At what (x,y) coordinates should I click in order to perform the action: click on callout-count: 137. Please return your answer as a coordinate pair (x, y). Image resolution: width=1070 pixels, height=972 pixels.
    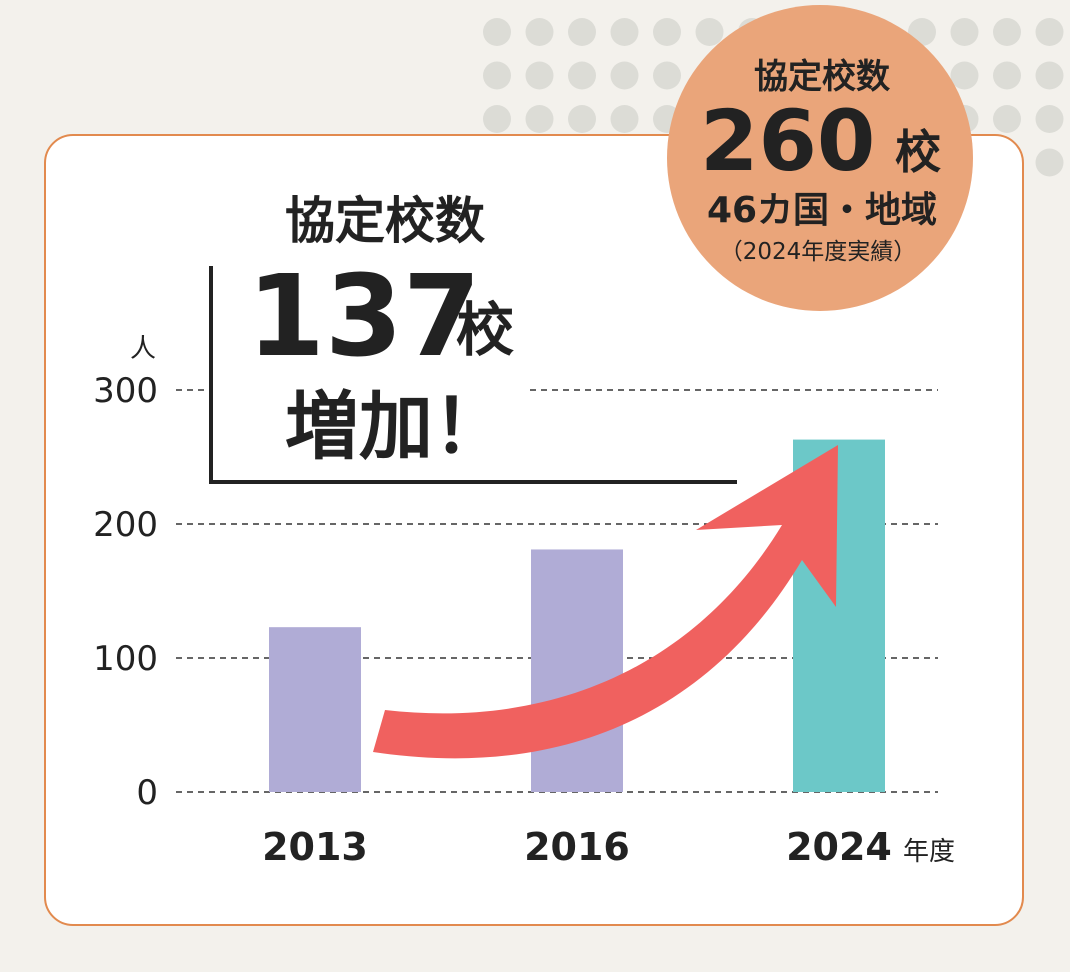
    Looking at the image, I should click on (364, 317).